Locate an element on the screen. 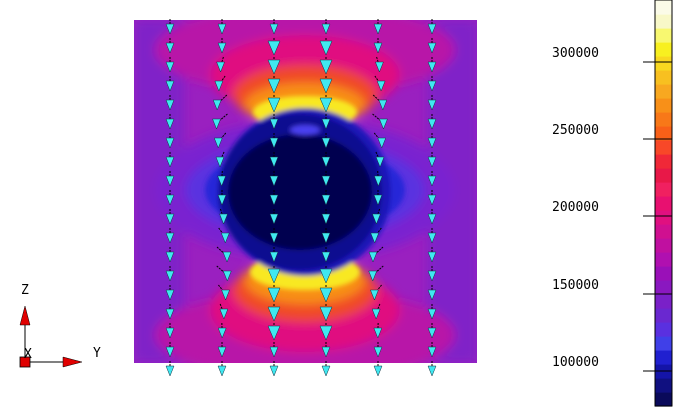 This screenshot has height=411, width=682. axis-triad: Z X Y is located at coordinates (60, 325).